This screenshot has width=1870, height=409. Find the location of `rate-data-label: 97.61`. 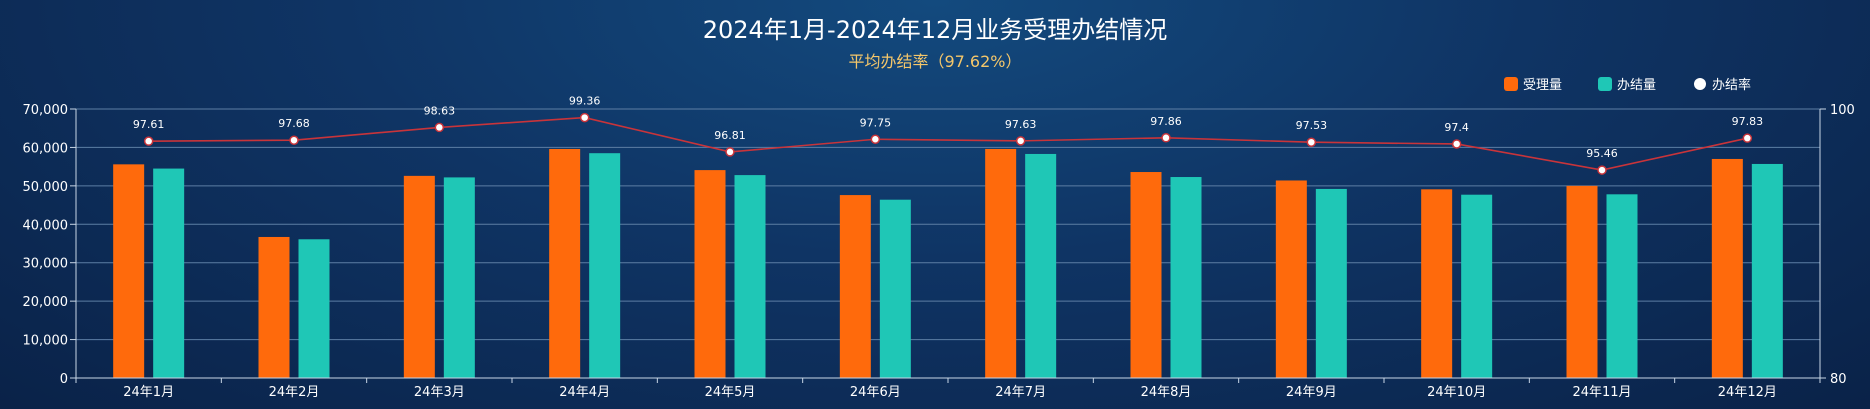

rate-data-label: 97.61 is located at coordinates (149, 124).